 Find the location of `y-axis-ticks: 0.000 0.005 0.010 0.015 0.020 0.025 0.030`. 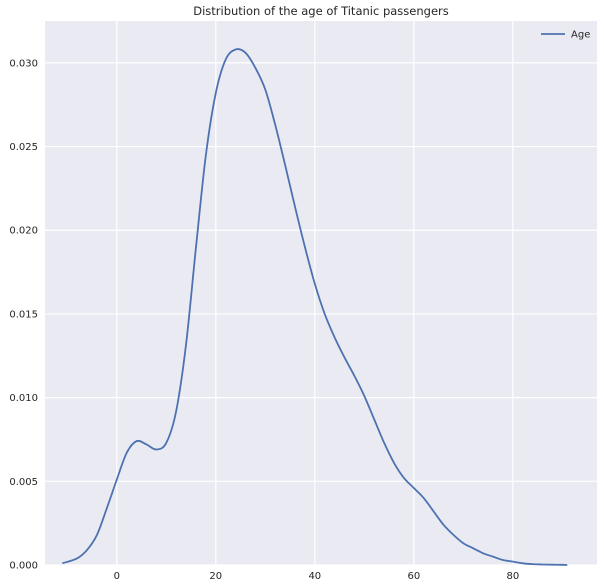

y-axis-ticks: 0.000 0.005 0.010 0.015 0.020 0.025 0.030 is located at coordinates (23, 314).